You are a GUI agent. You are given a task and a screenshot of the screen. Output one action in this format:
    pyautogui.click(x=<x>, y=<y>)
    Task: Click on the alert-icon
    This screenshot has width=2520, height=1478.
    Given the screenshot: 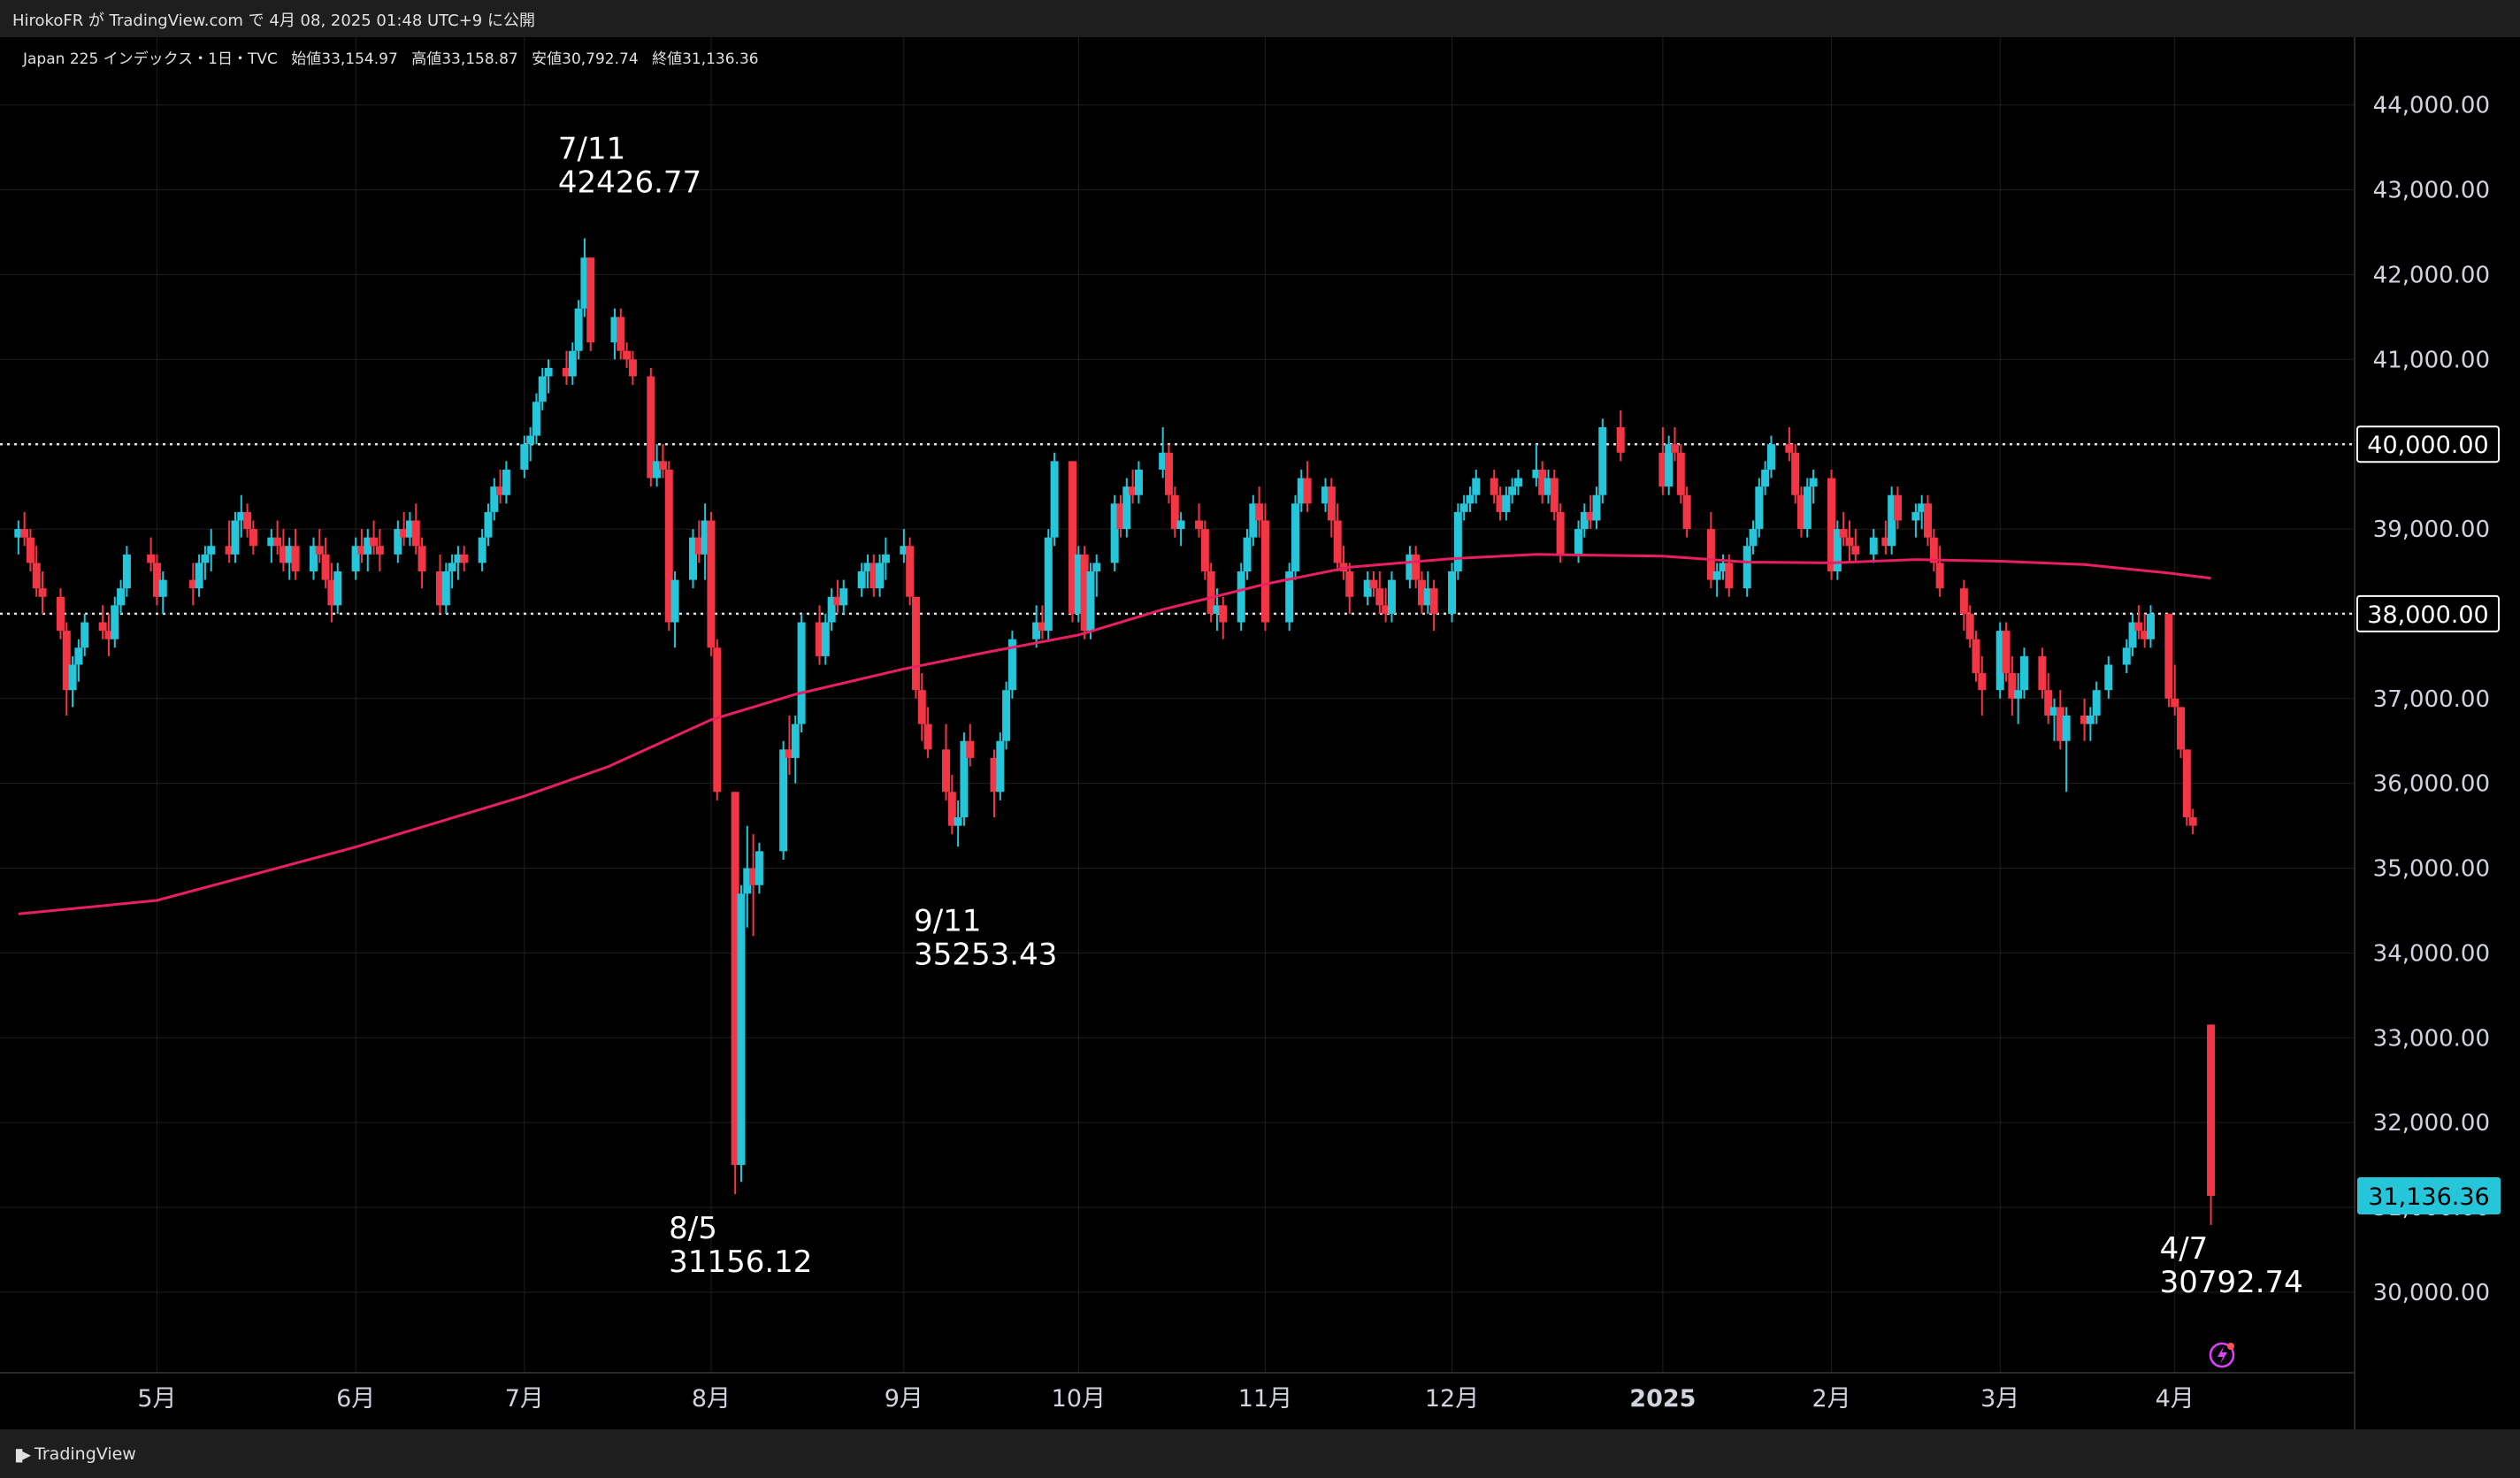 What is the action you would take?
    pyautogui.click(x=2222, y=1355)
    